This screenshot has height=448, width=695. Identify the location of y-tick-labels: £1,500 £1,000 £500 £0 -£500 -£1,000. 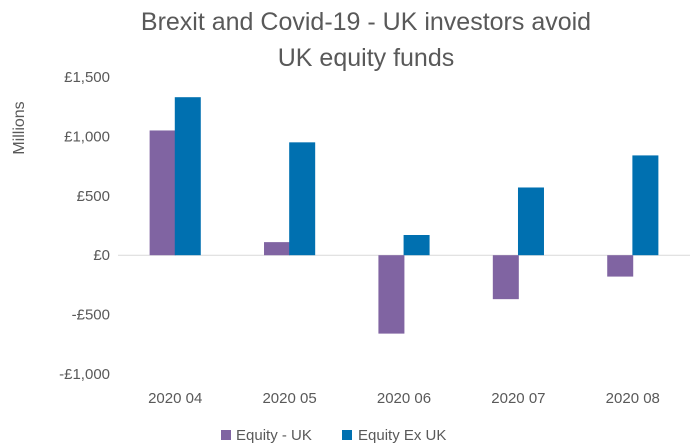
(84, 226).